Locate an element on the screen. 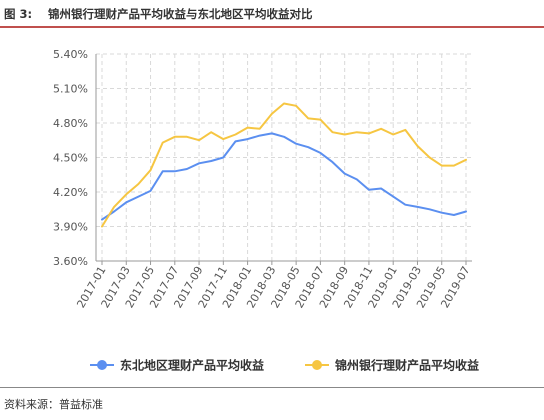 This screenshot has width=544, height=420. legend-label: 锦州银行理财产品平均收益 is located at coordinates (407, 365).